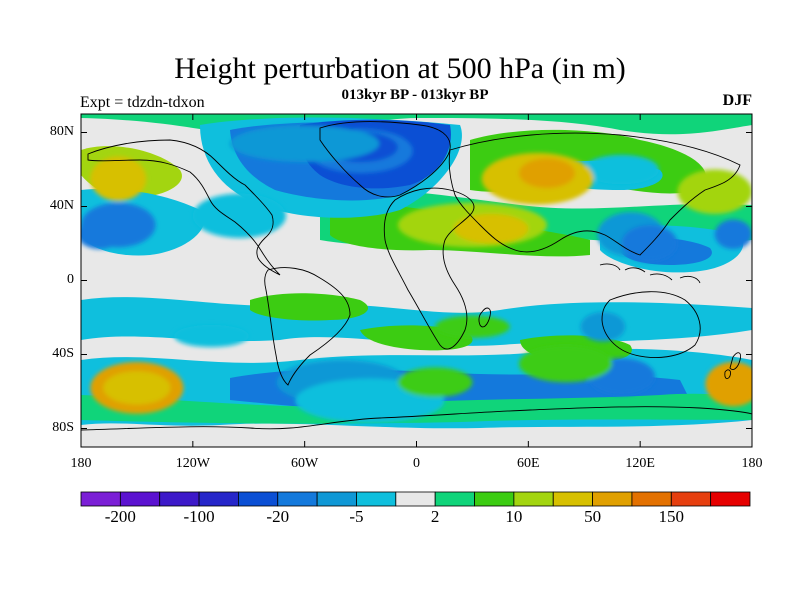 The height and width of the screenshot is (600, 800). I want to click on colorbar-label-1: -100, so click(199, 516).